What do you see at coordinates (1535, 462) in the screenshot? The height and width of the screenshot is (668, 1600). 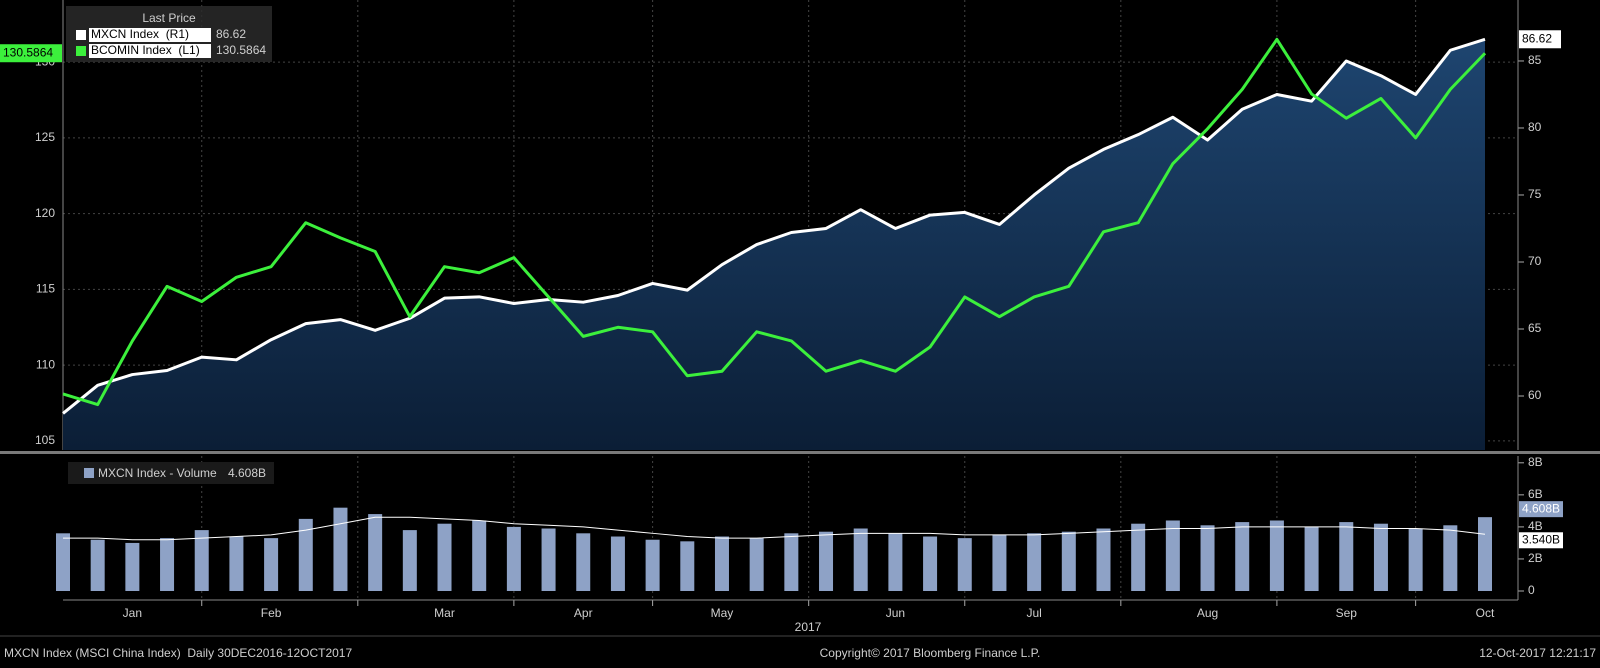 I see `y2-tick-label: 8B` at bounding box center [1535, 462].